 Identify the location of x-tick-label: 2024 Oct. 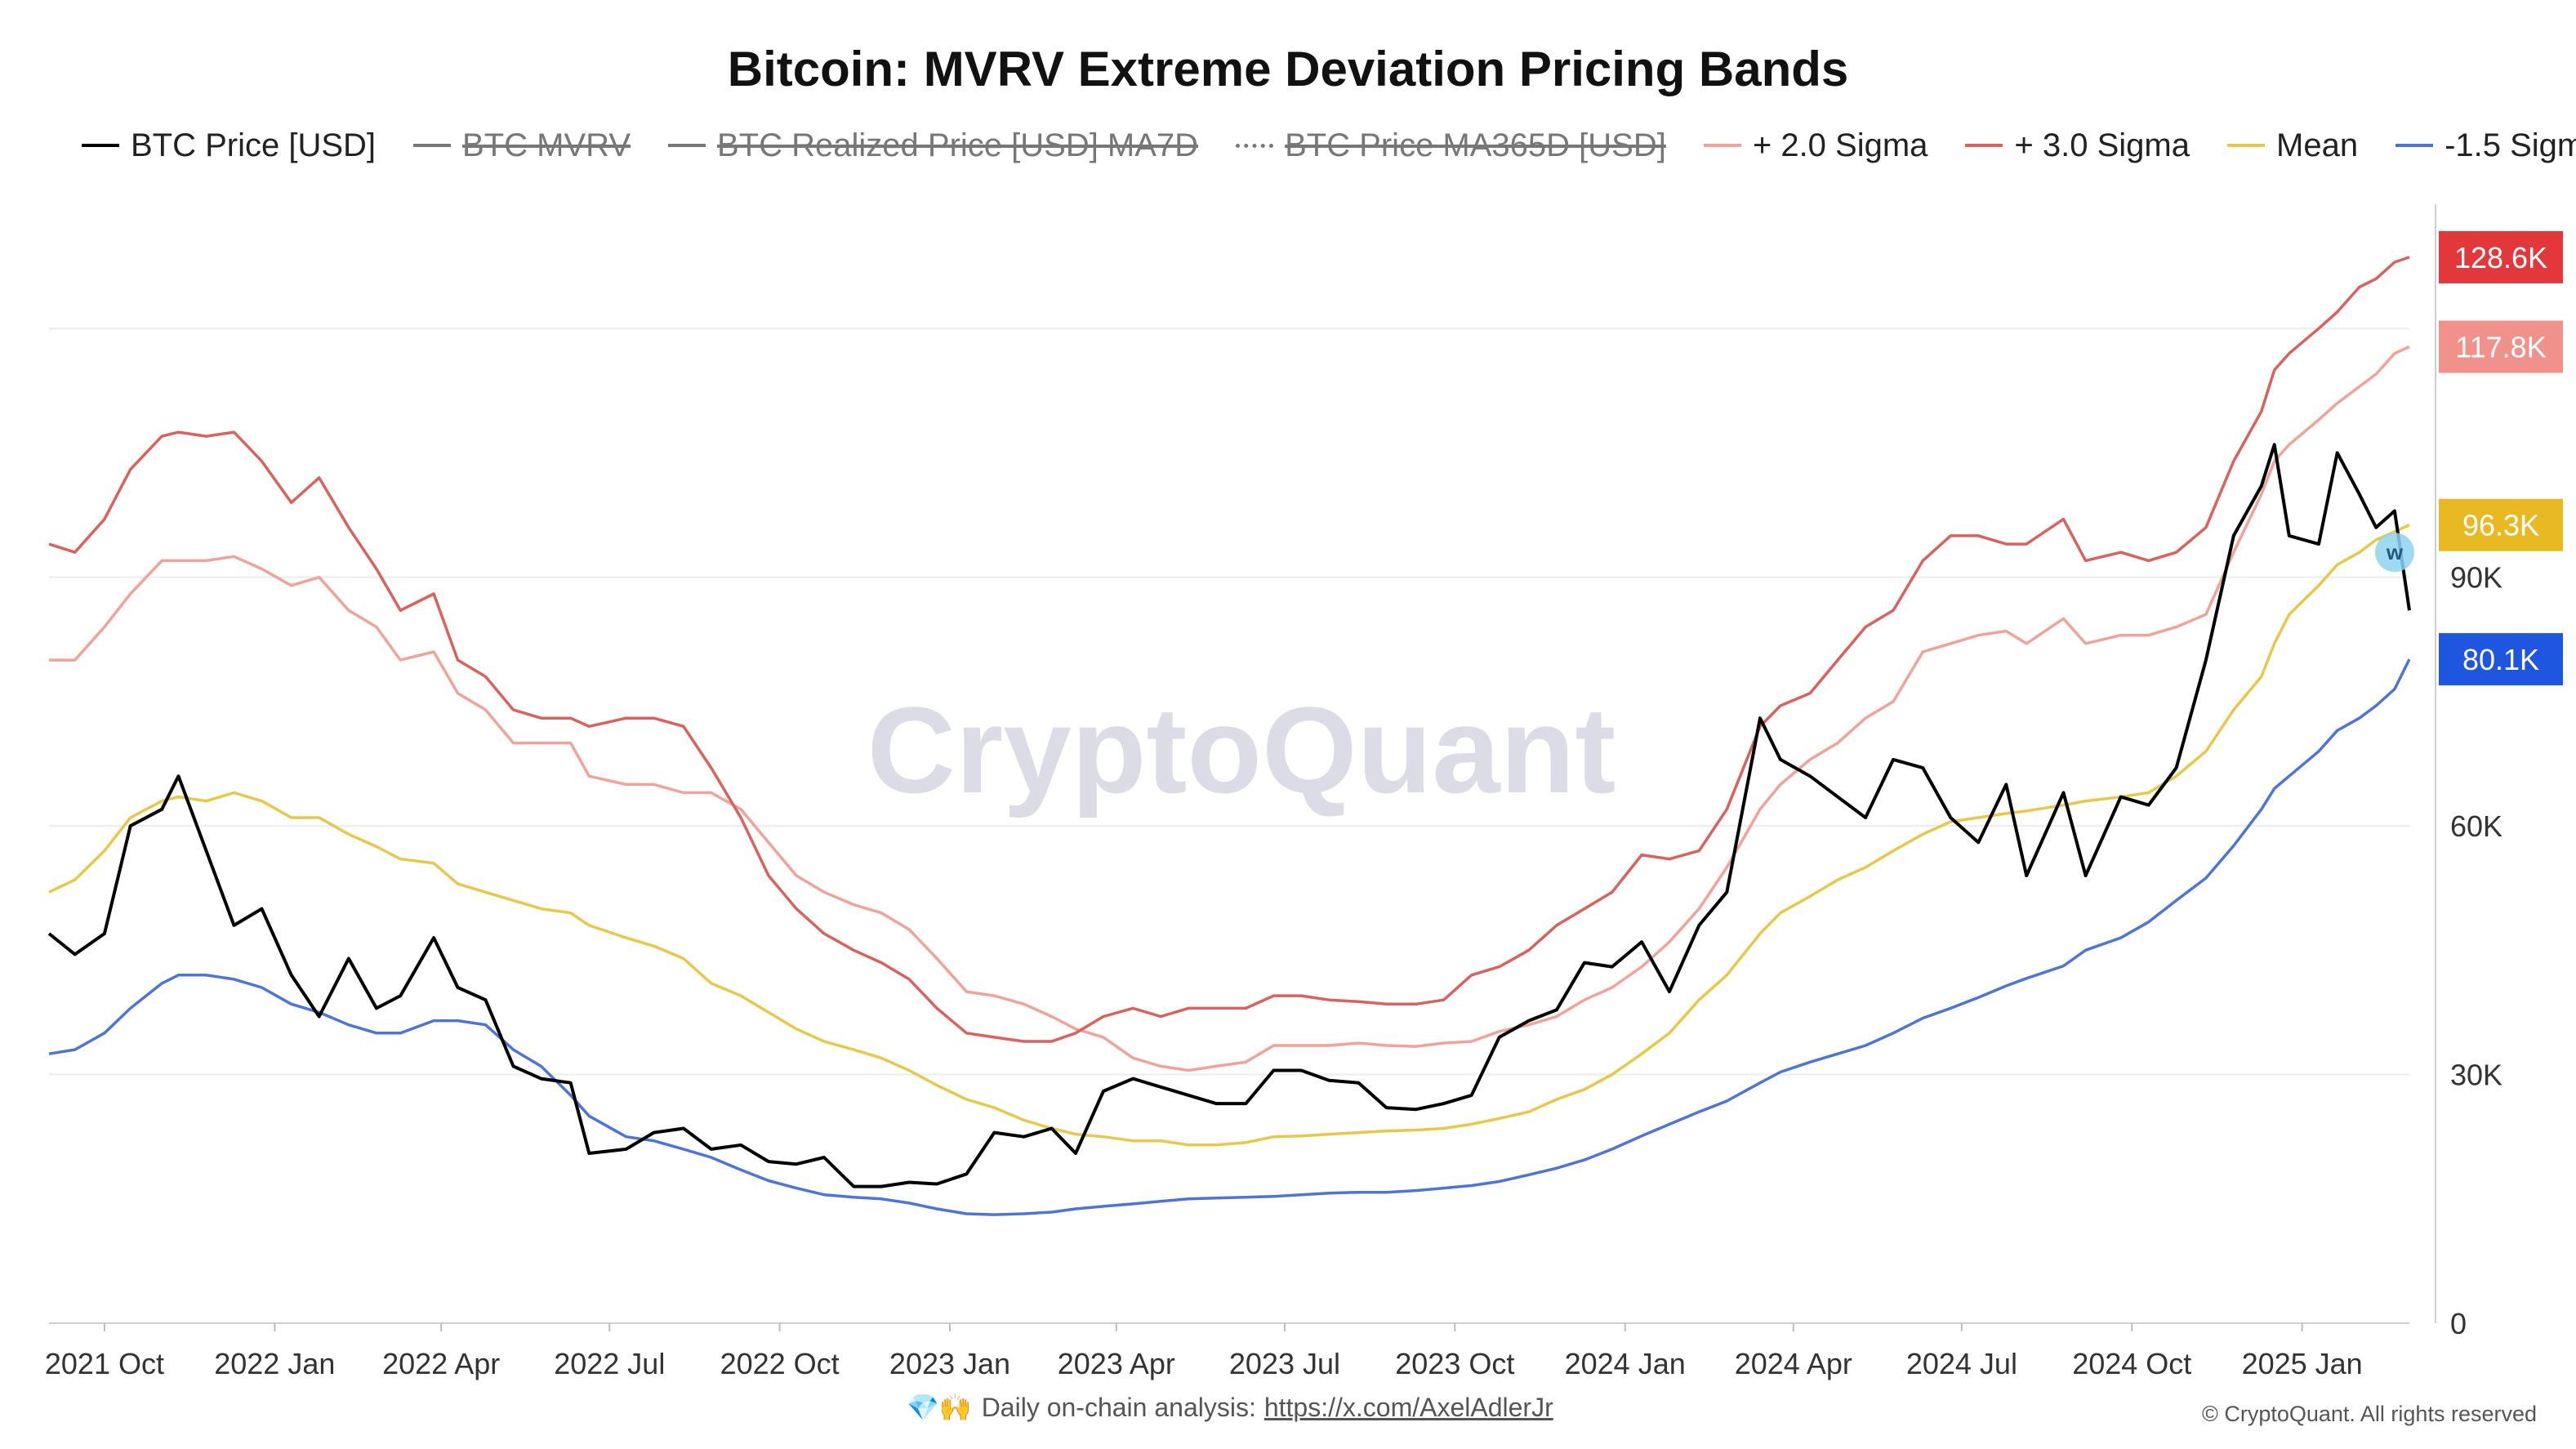
(2131, 1363).